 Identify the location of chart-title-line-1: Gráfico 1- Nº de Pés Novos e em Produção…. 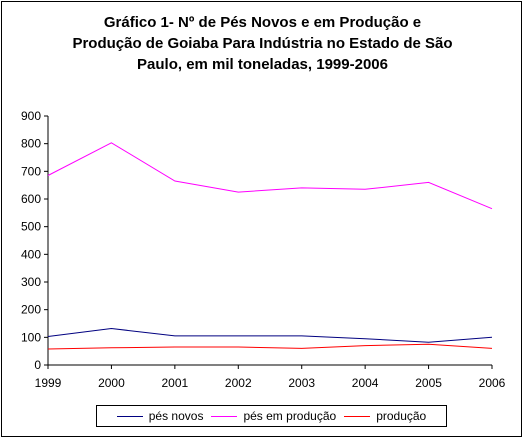
(262, 22).